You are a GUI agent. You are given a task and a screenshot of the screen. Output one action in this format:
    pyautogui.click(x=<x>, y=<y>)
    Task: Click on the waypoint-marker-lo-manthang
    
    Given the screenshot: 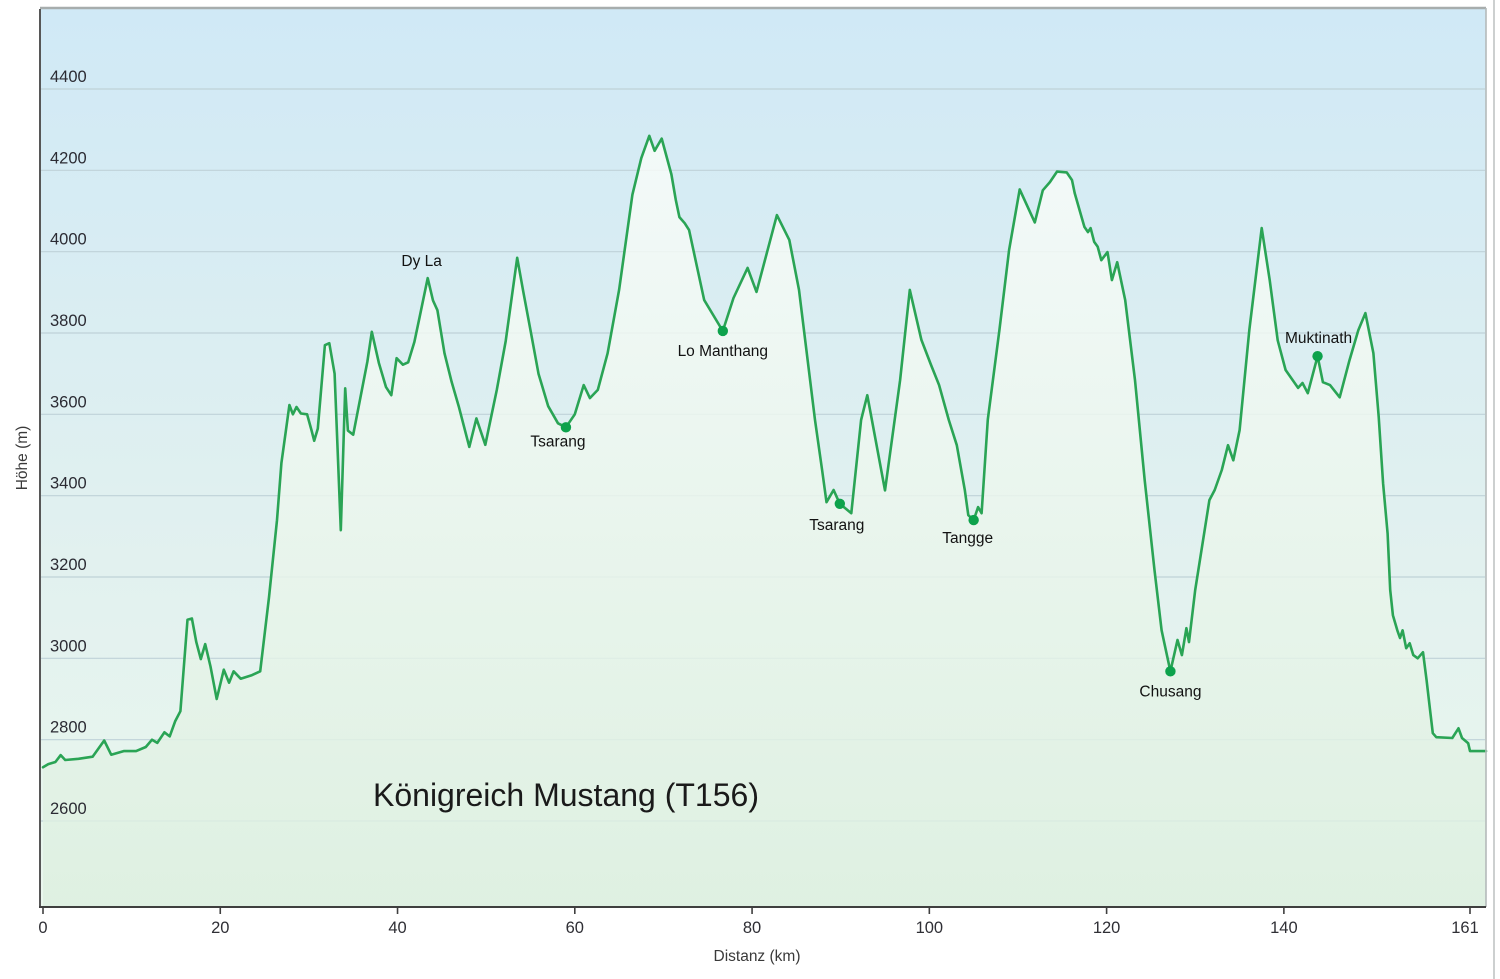 What is the action you would take?
    pyautogui.click(x=723, y=331)
    